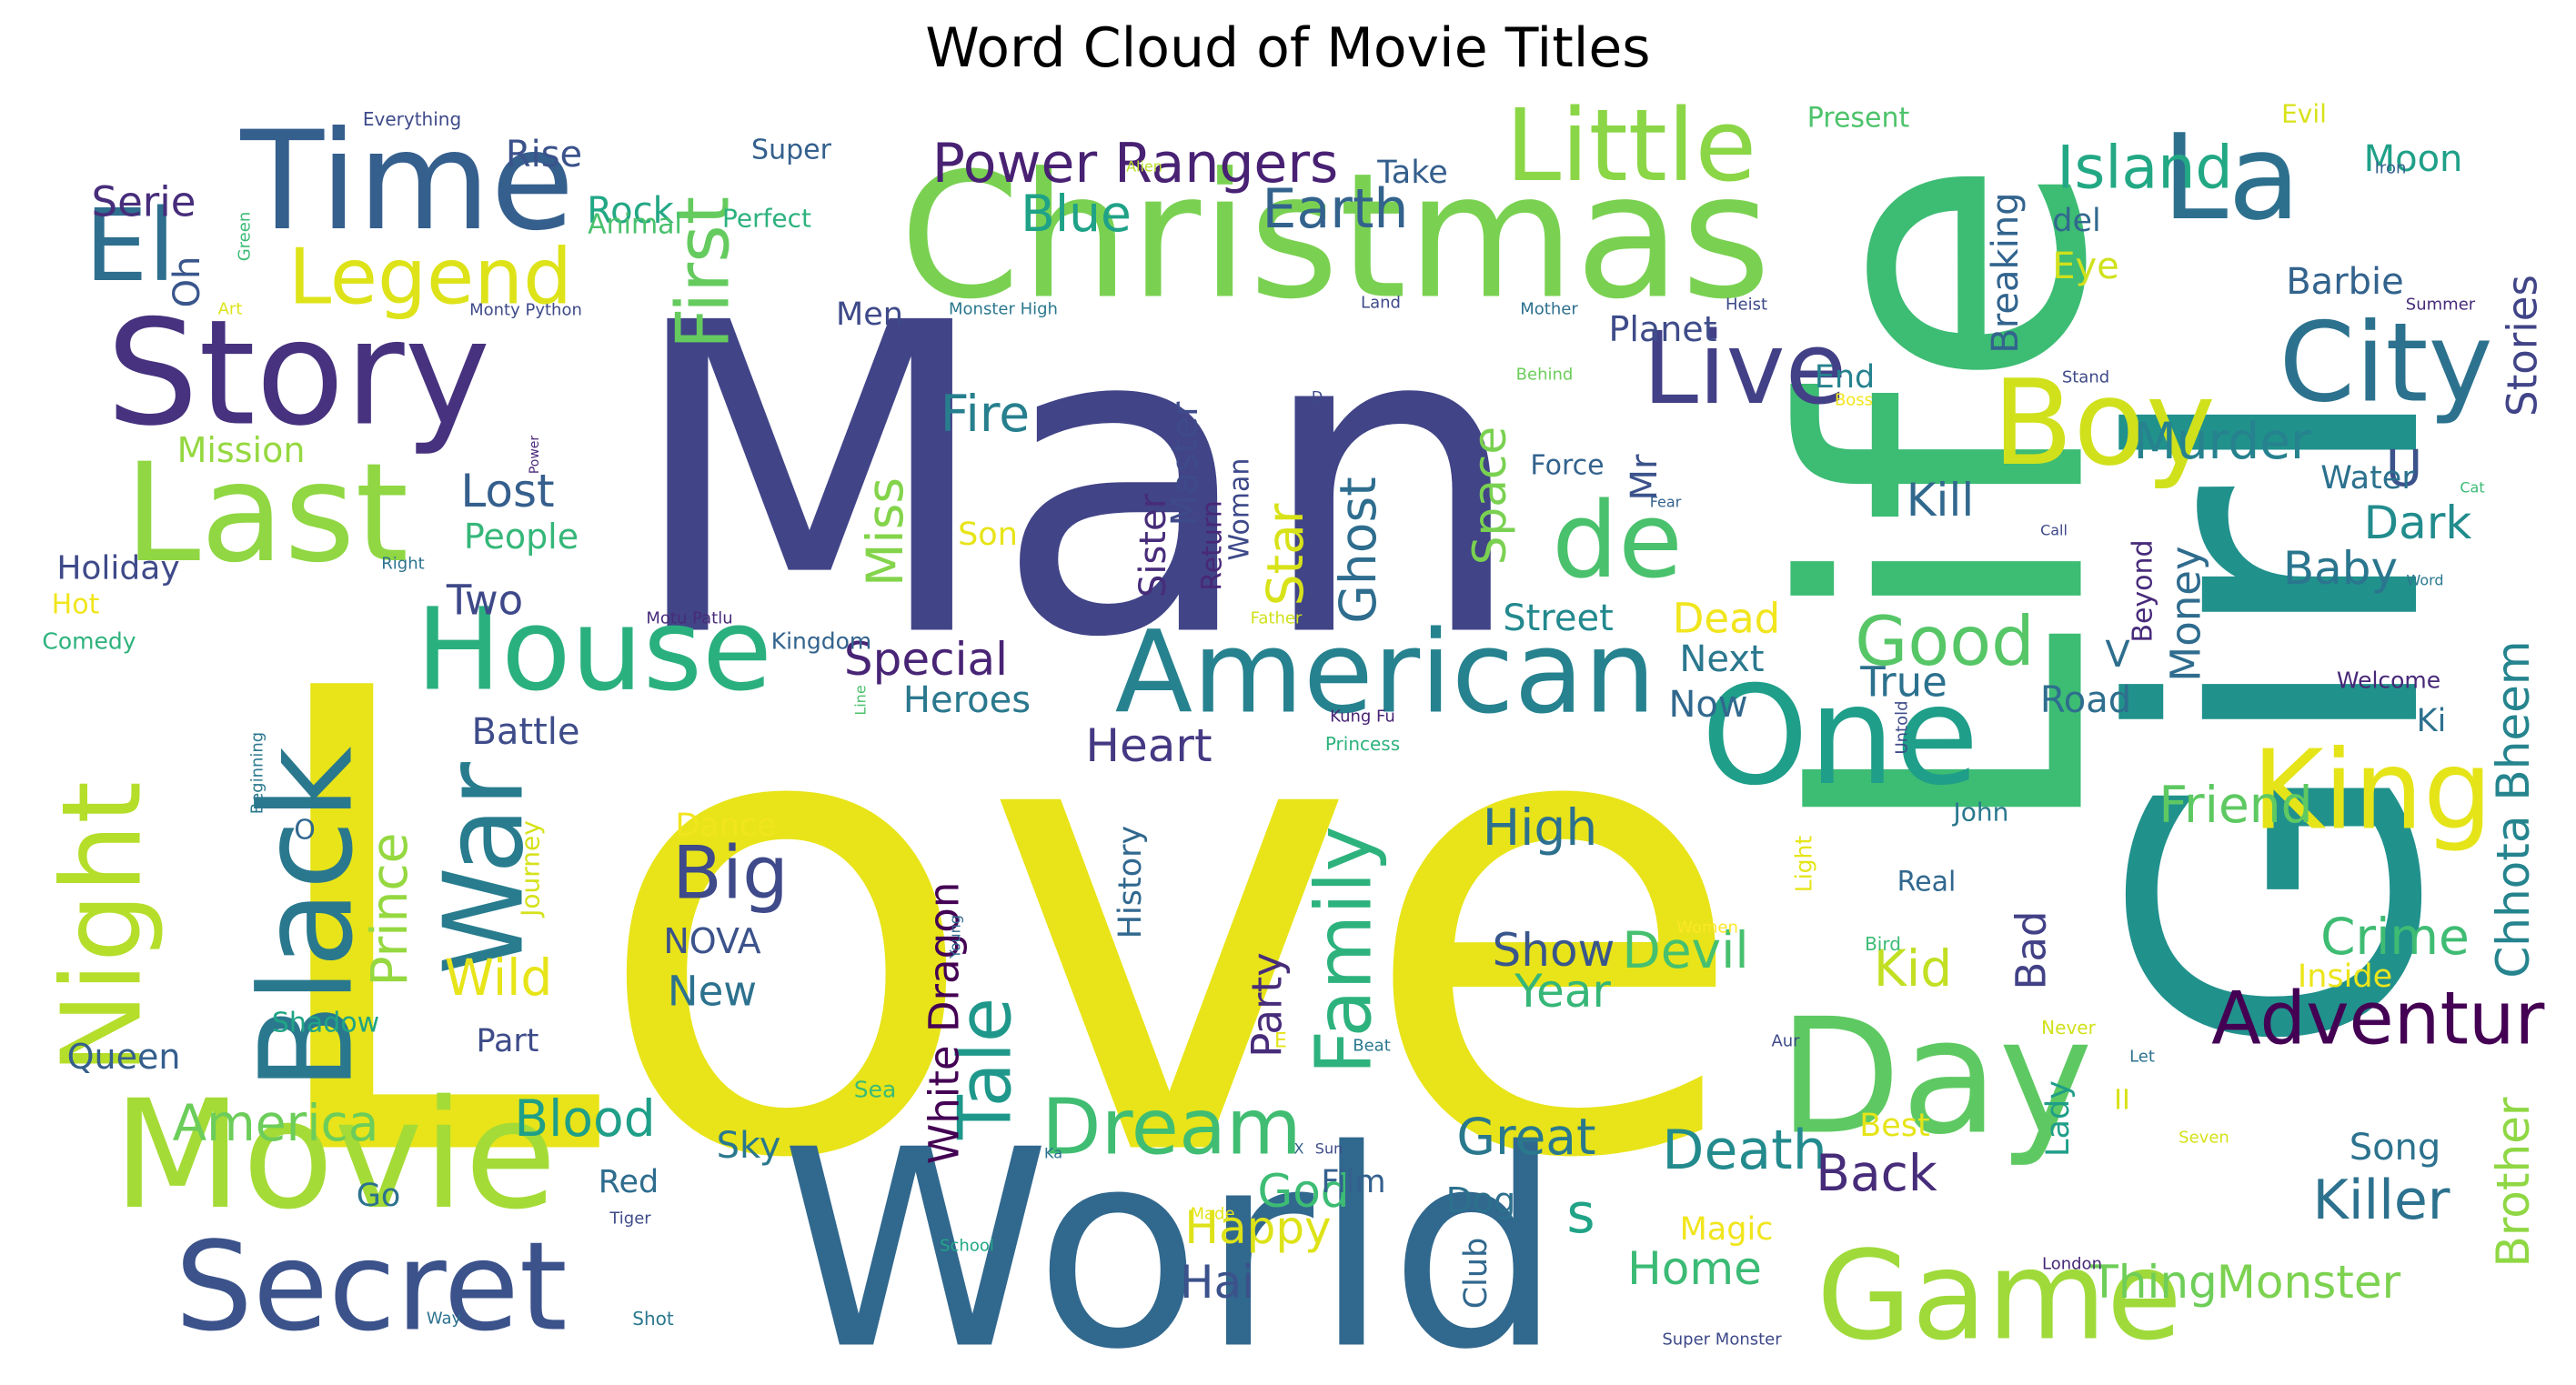  Describe the element at coordinates (2404, 468) in the screenshot. I see `word-u: U` at that location.